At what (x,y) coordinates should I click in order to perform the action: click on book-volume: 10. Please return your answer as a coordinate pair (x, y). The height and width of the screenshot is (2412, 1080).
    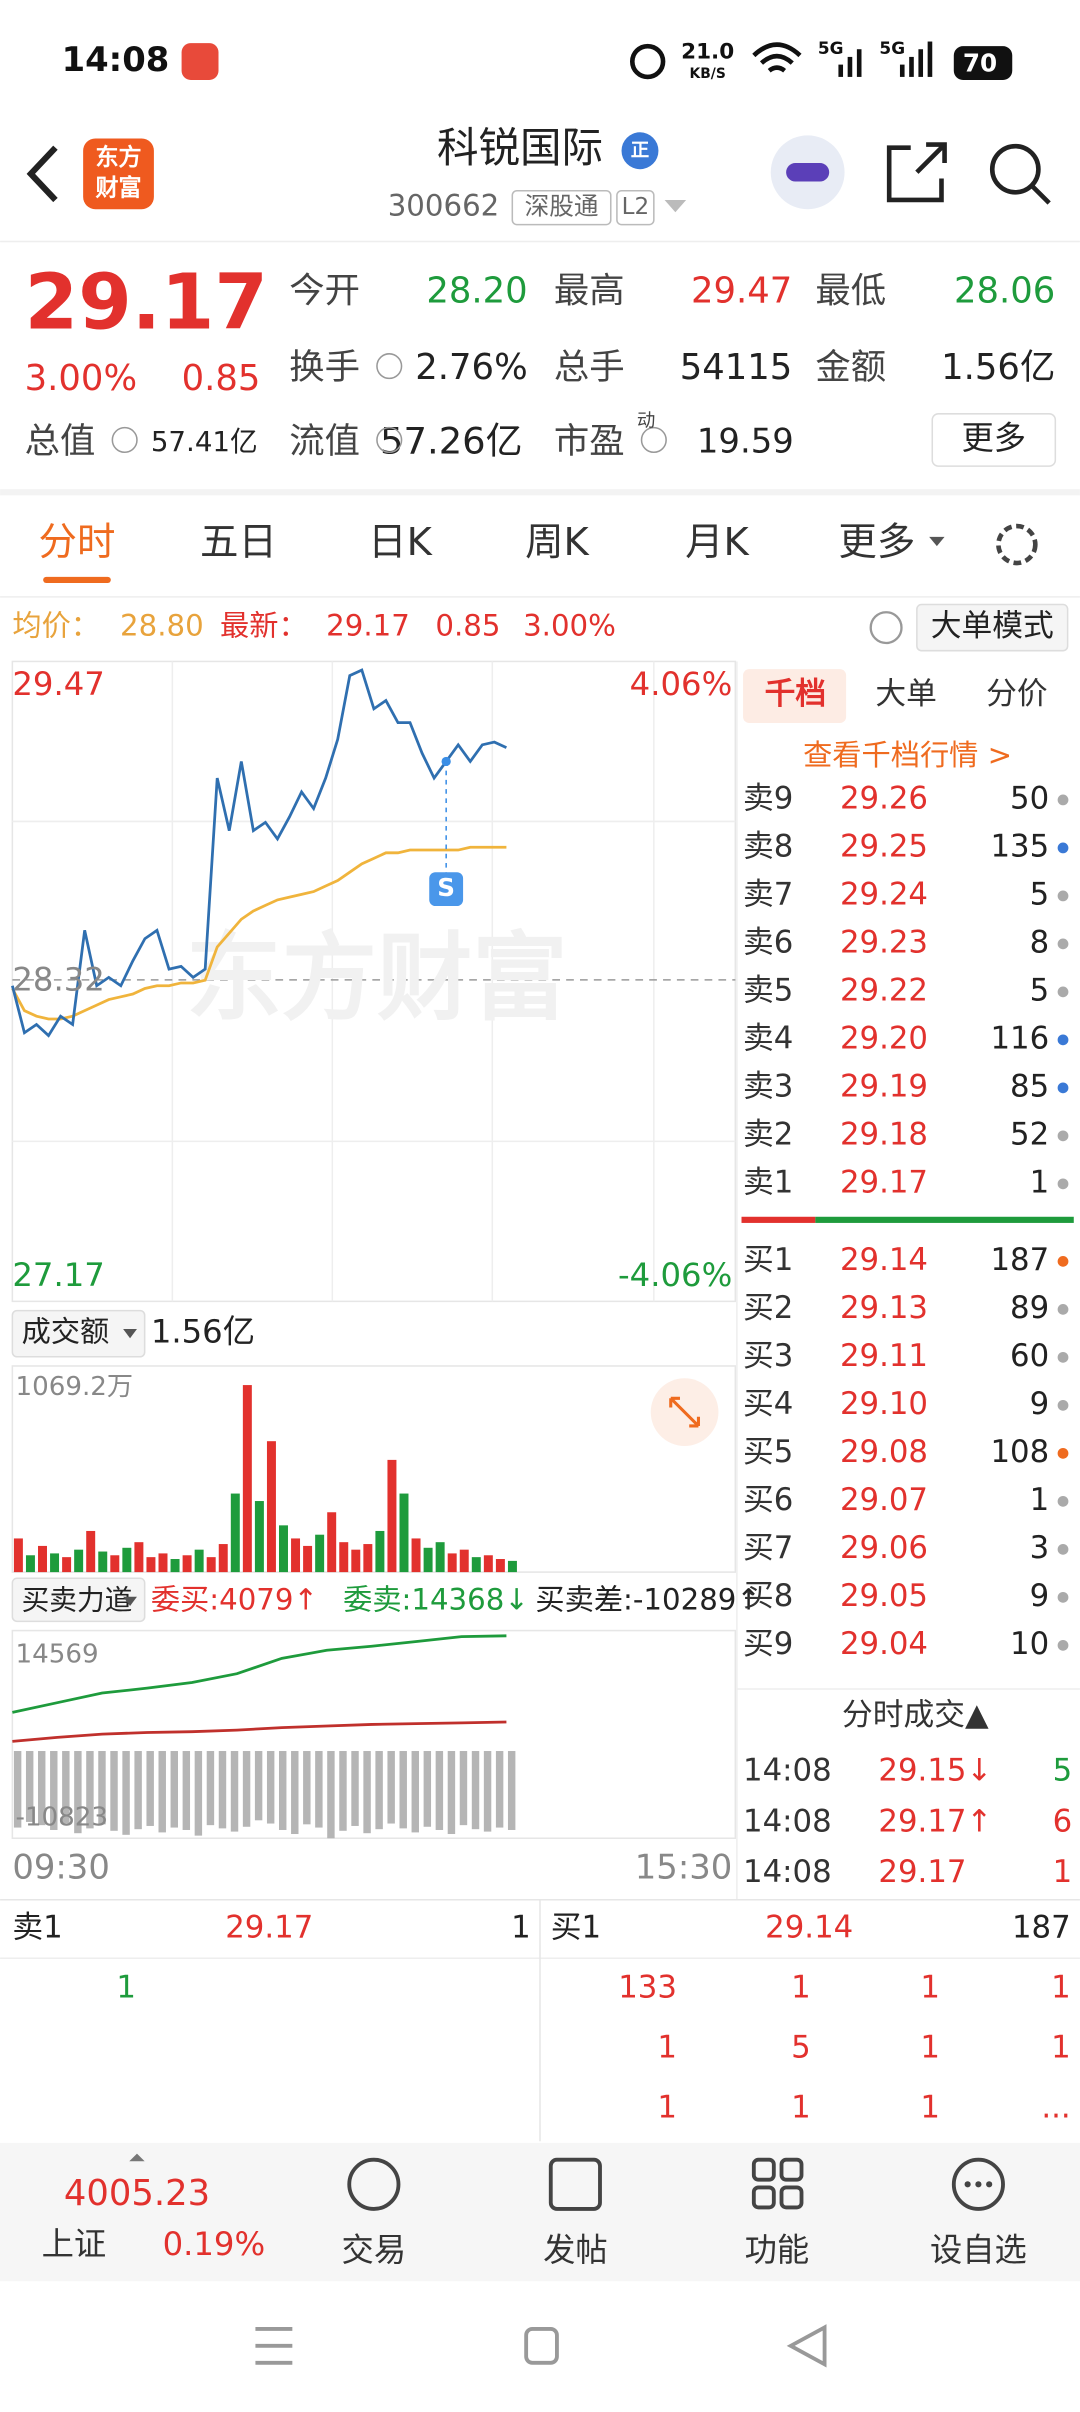
    Looking at the image, I should click on (1029, 1644).